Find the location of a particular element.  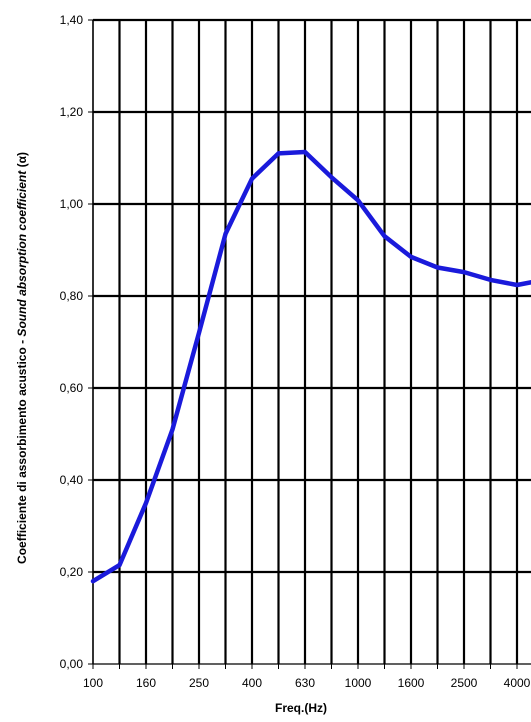

x-tick-label: 630 is located at coordinates (305, 683).